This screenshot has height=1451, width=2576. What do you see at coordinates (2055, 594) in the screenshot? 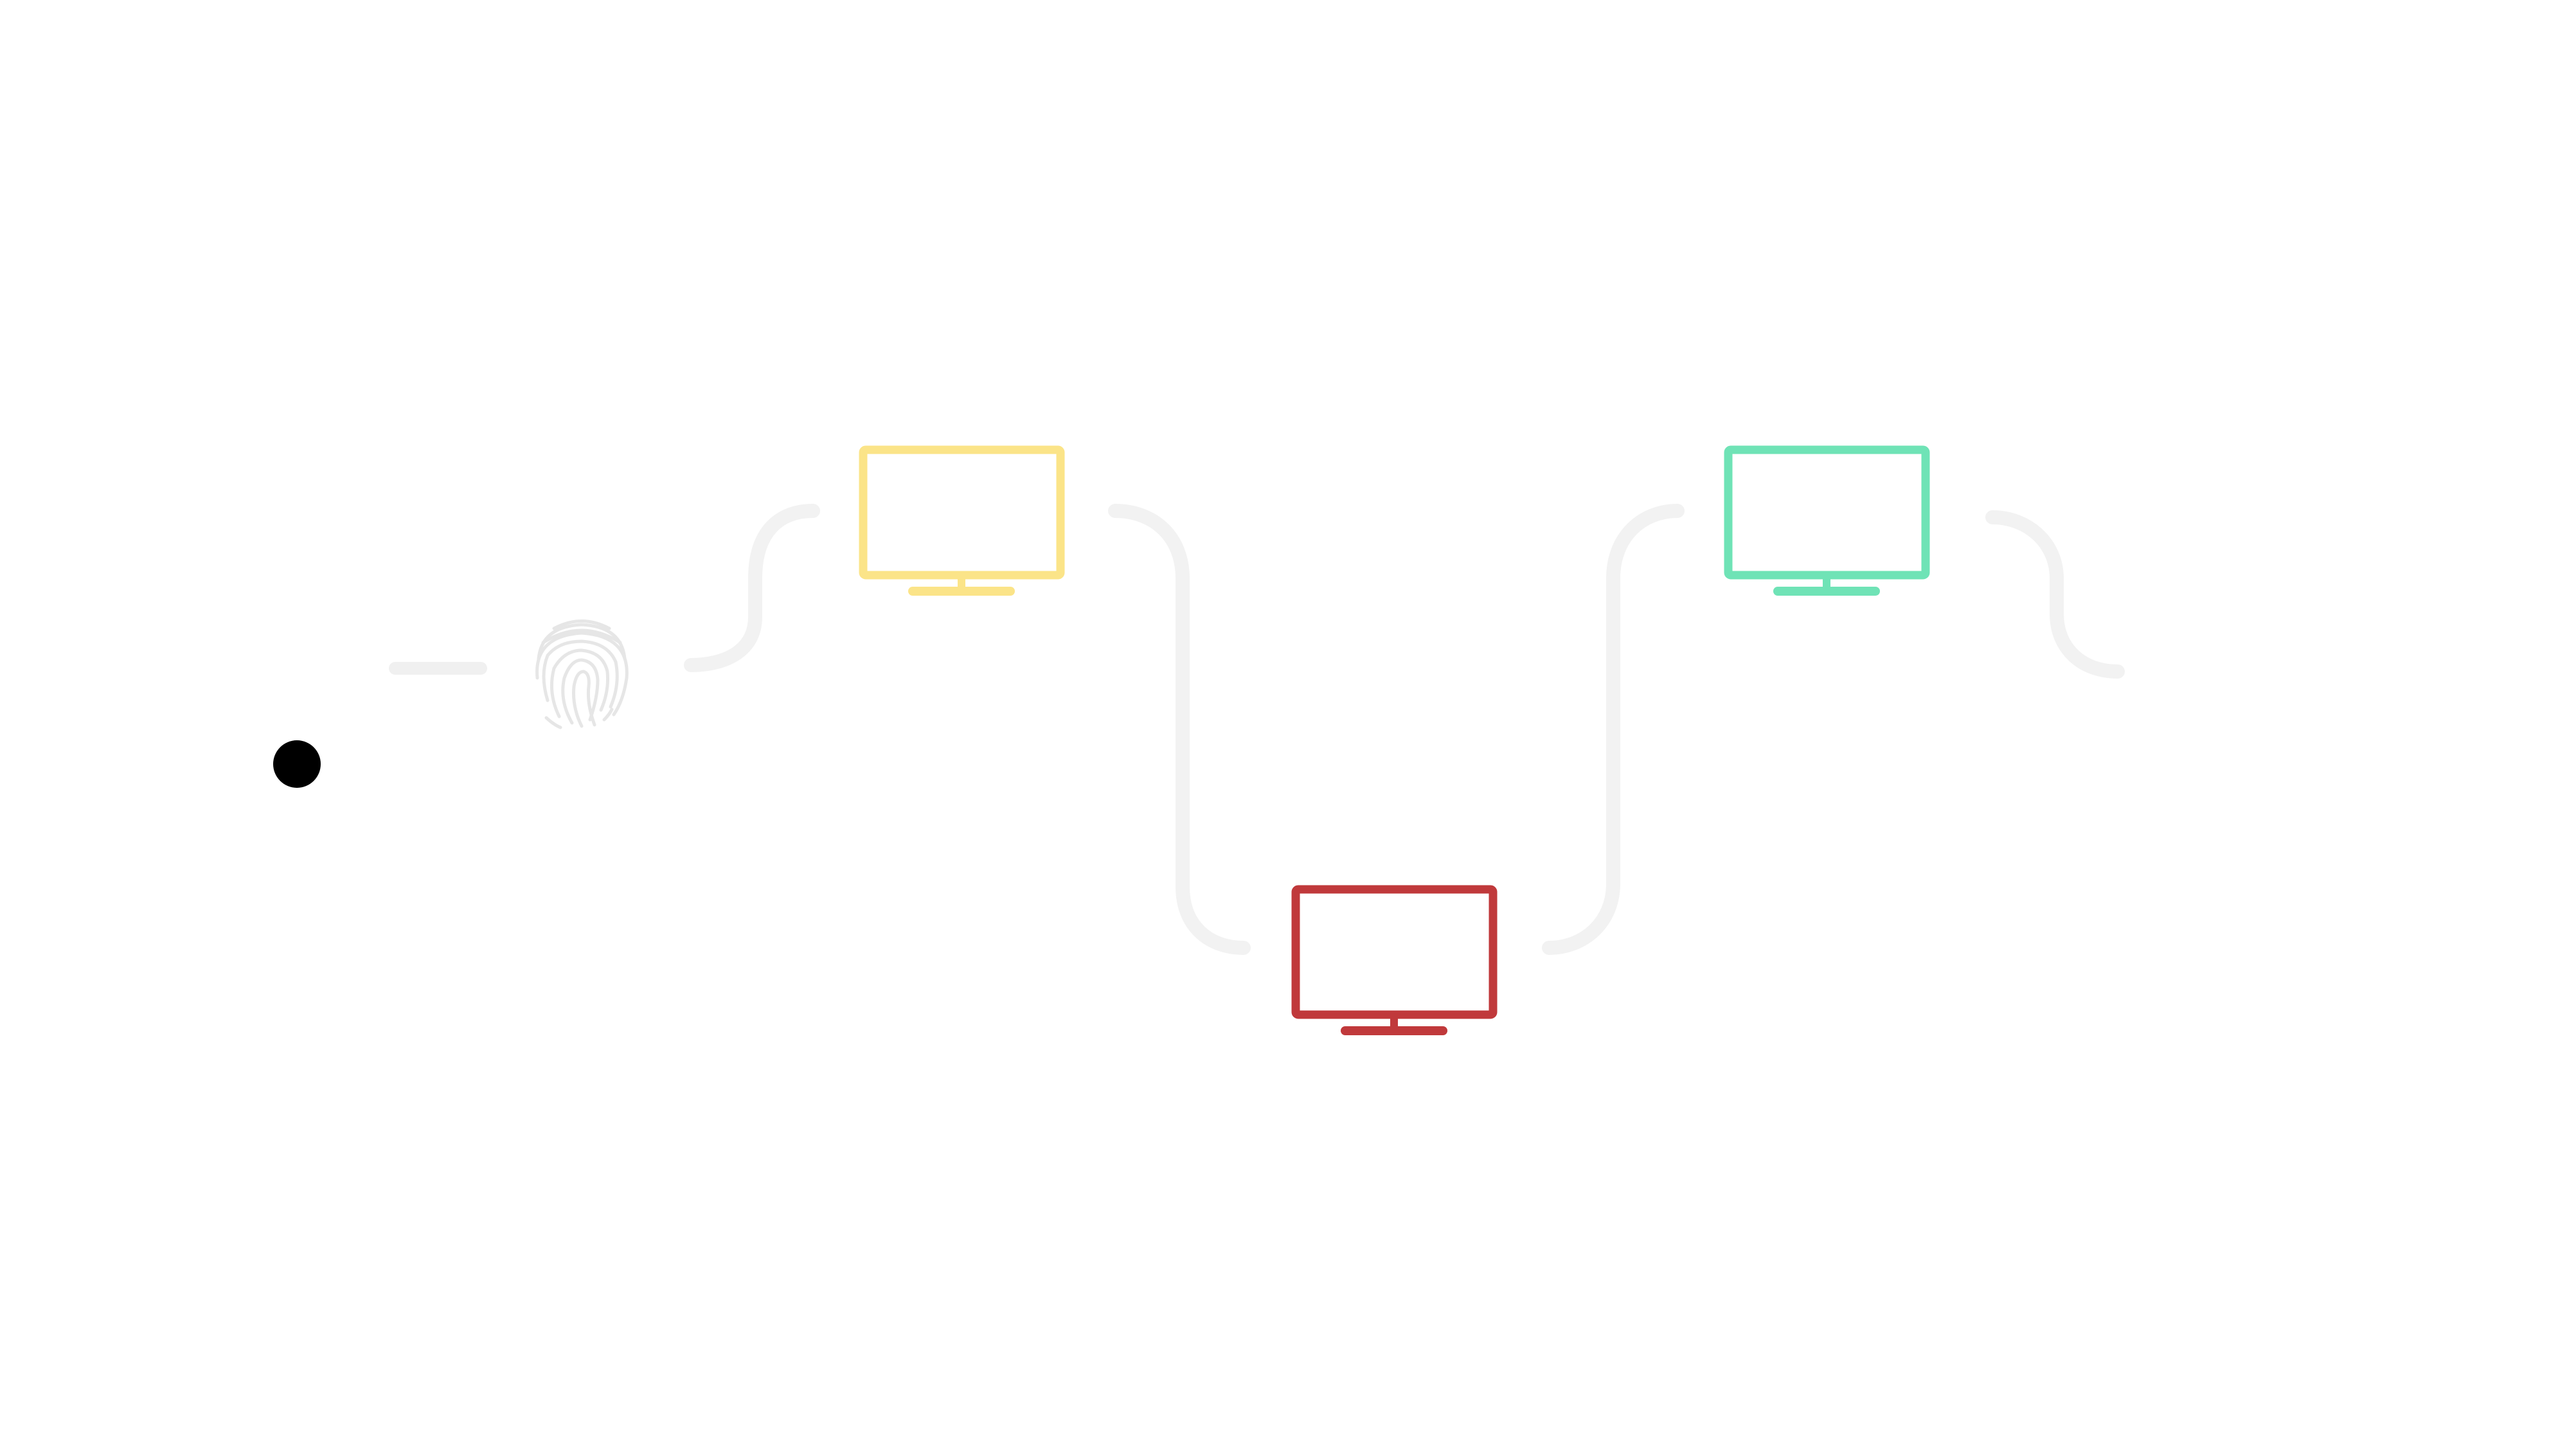
I see `connector-monitor-3-out` at bounding box center [2055, 594].